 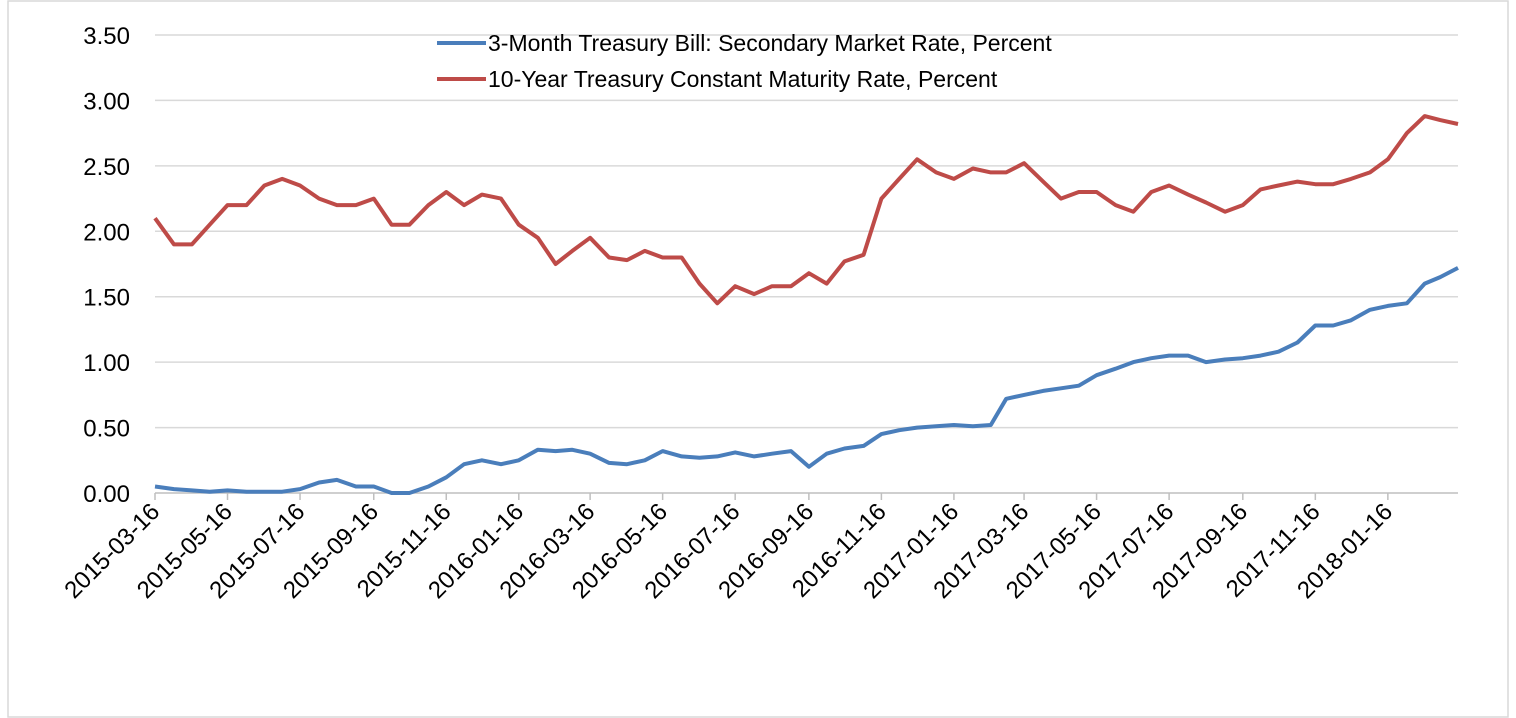 I want to click on y-tick-label: 0.50, so click(x=106, y=429).